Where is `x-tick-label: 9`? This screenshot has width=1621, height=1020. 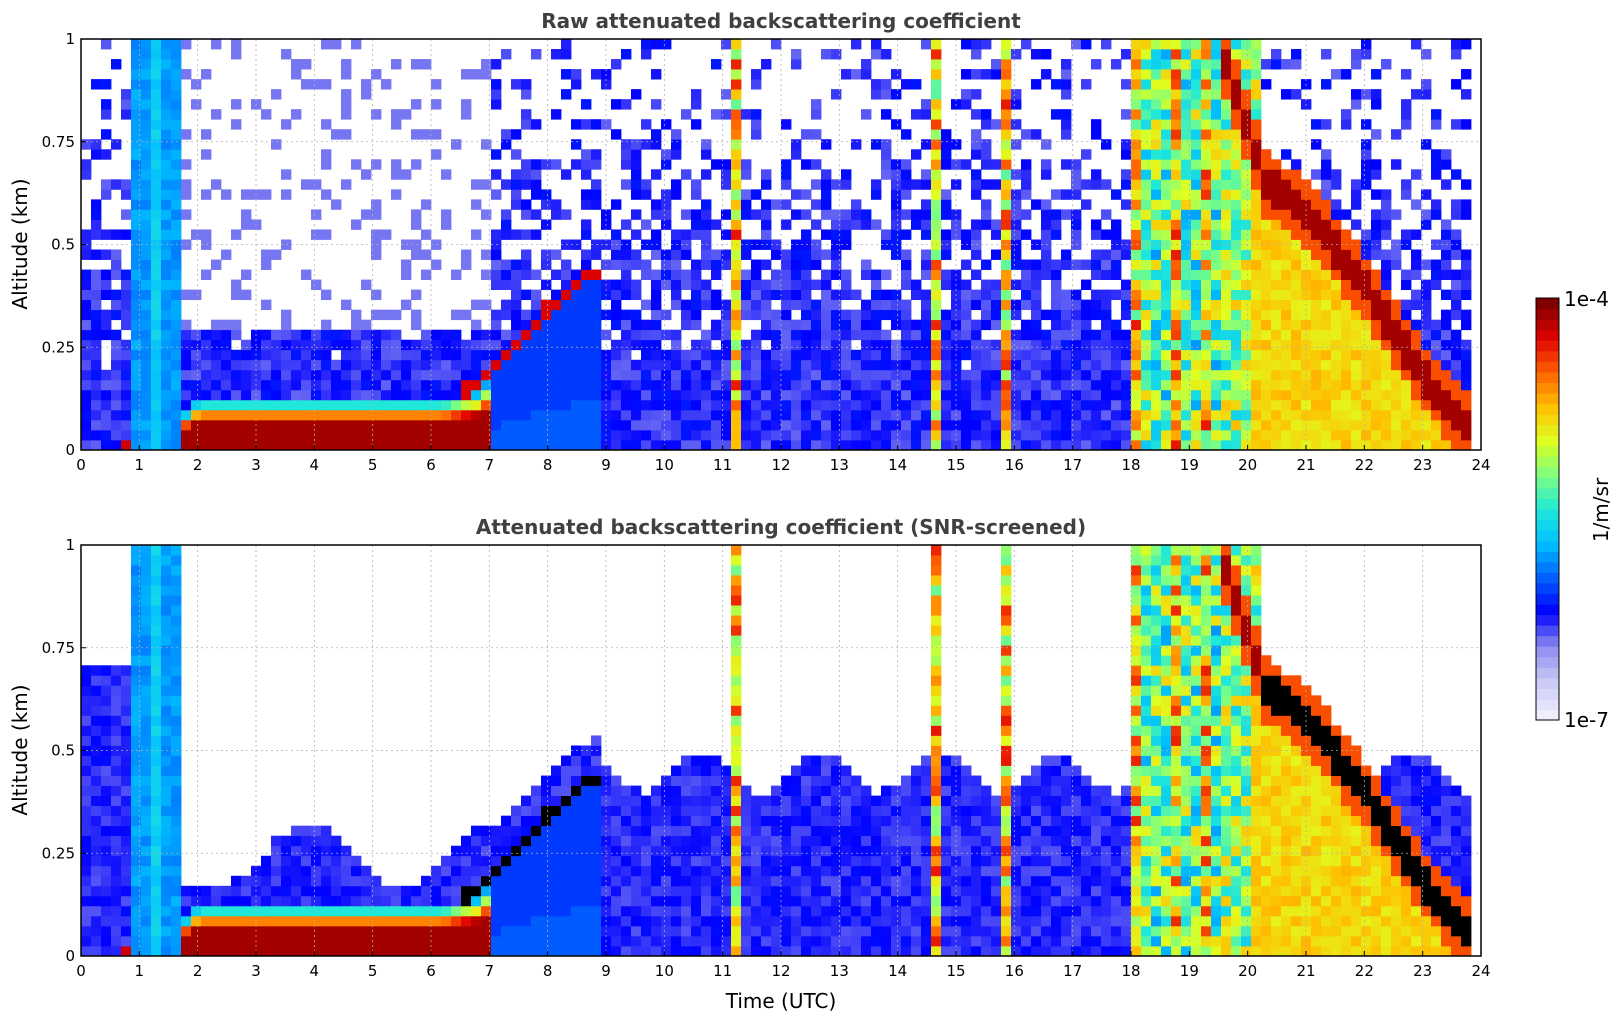 x-tick-label: 9 is located at coordinates (606, 465).